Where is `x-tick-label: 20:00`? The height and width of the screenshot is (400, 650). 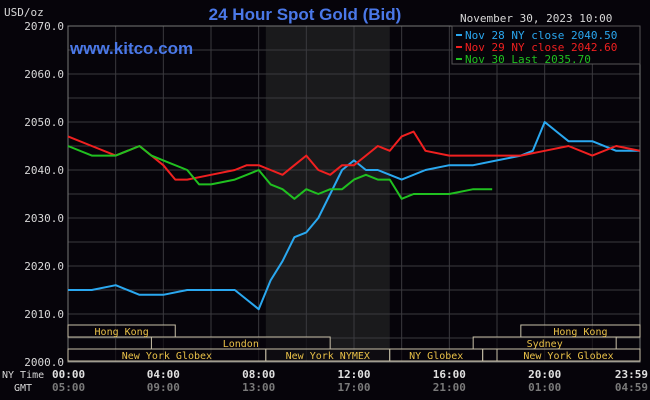
x-tick-label: 20:00 is located at coordinates (544, 374).